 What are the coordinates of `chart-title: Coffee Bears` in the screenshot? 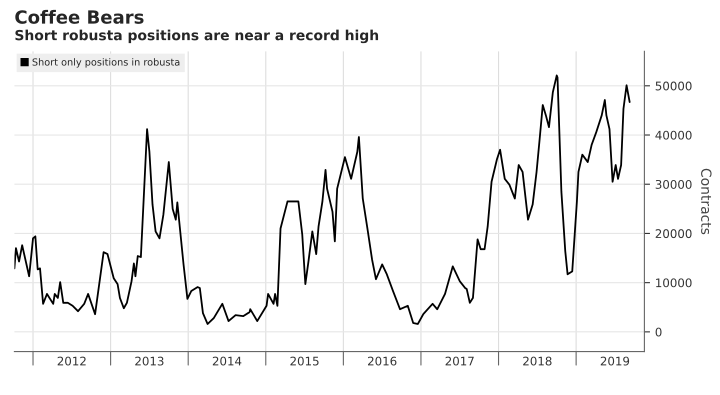 It's located at (79, 17).